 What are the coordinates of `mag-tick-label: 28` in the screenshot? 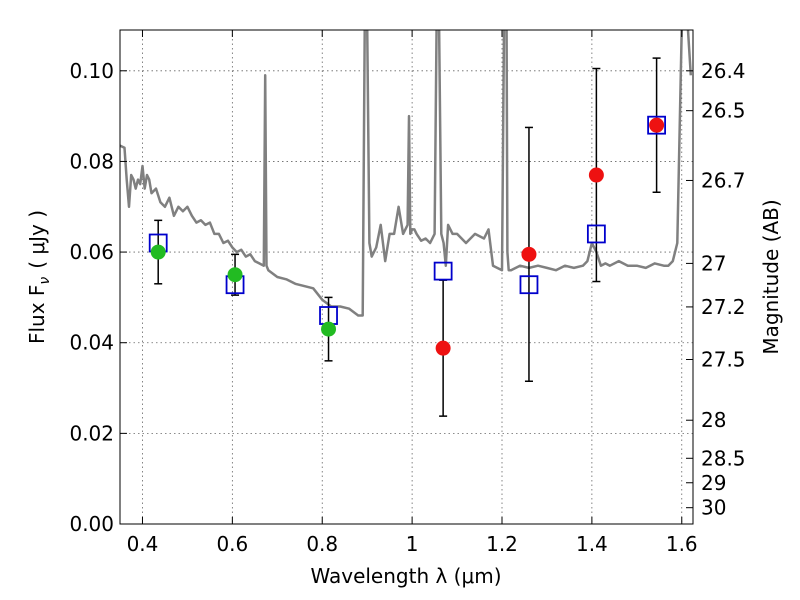 It's located at (713, 420).